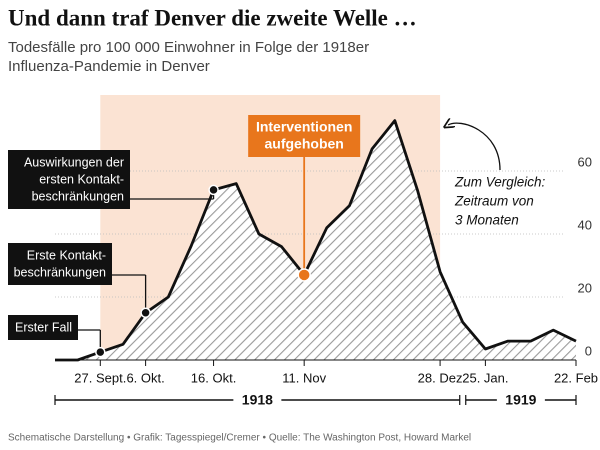  What do you see at coordinates (109, 66) in the screenshot?
I see `subtitle: Influenza-Pandemie in Denver` at bounding box center [109, 66].